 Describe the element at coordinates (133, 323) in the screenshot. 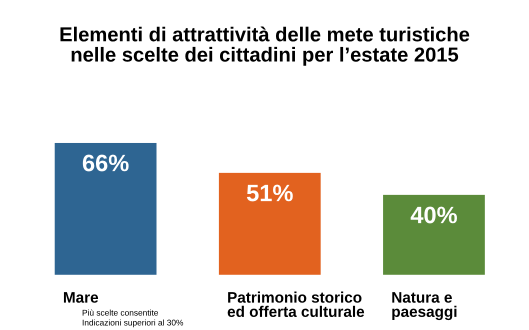

I see `text: Indicazioni superiori al 30%` at that location.